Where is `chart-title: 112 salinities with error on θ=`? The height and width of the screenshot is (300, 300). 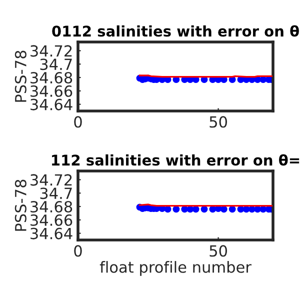
chart-title: 112 salinities with error on θ= is located at coordinates (176, 160).